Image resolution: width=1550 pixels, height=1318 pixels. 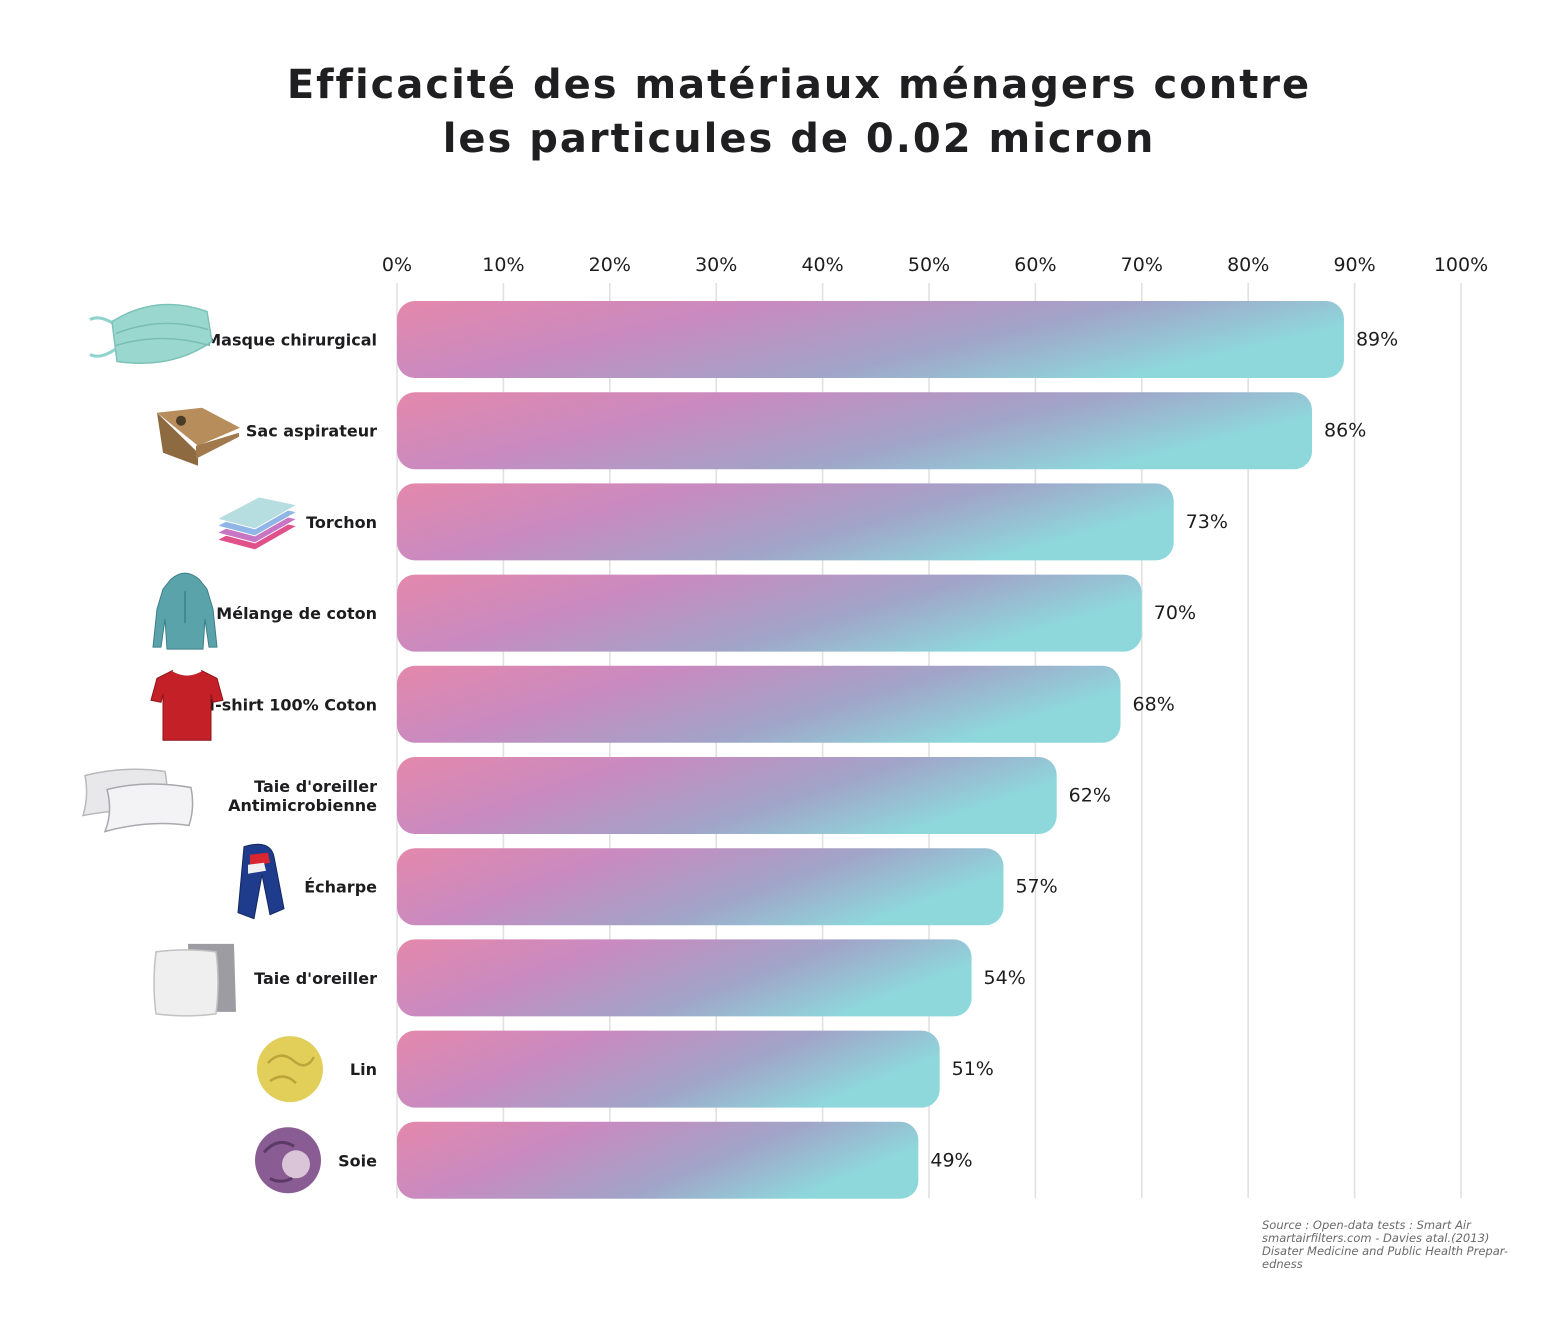 What do you see at coordinates (1461, 265) in the screenshot?
I see `x-tick-label: 100%` at bounding box center [1461, 265].